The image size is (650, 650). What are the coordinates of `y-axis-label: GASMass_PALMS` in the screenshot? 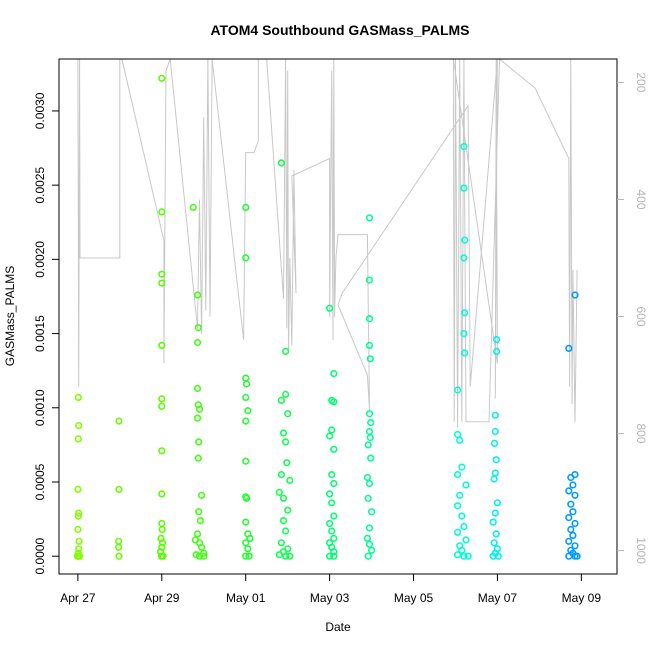 It's located at (10, 316).